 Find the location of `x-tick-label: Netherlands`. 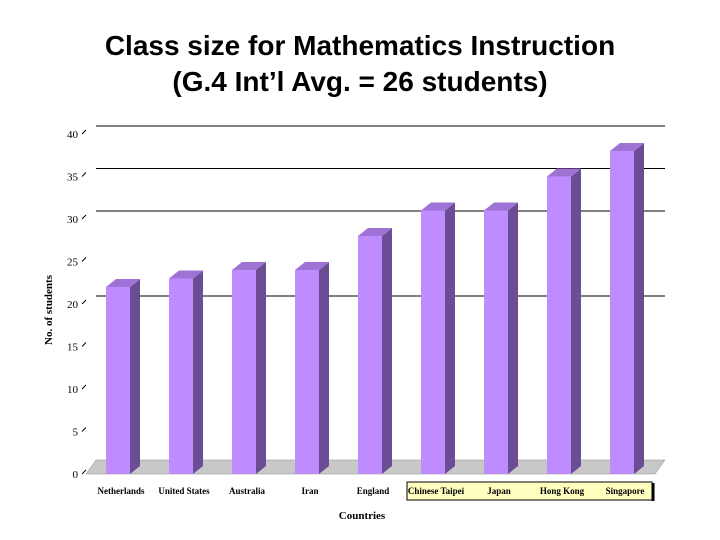

x-tick-label: Netherlands is located at coordinates (121, 491).